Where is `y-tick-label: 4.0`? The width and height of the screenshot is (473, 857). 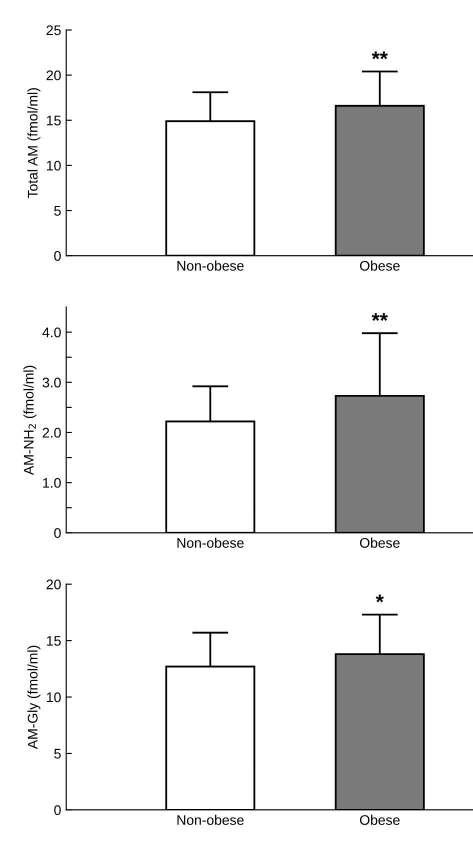 y-tick-label: 4.0 is located at coordinates (51, 333).